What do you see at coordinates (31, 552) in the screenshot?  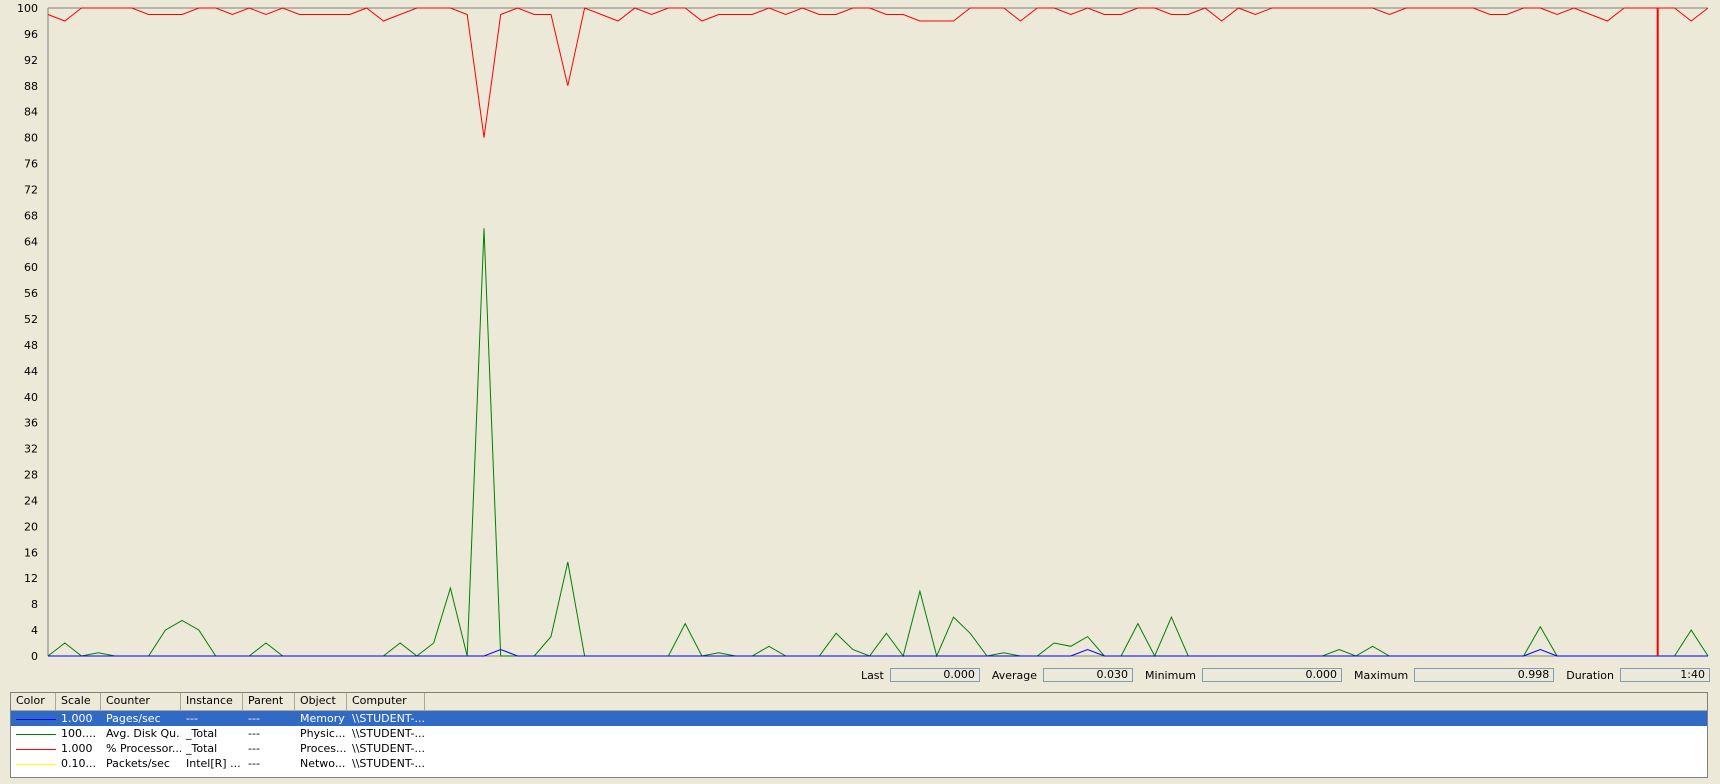 I see `y-tick-label: 16` at bounding box center [31, 552].